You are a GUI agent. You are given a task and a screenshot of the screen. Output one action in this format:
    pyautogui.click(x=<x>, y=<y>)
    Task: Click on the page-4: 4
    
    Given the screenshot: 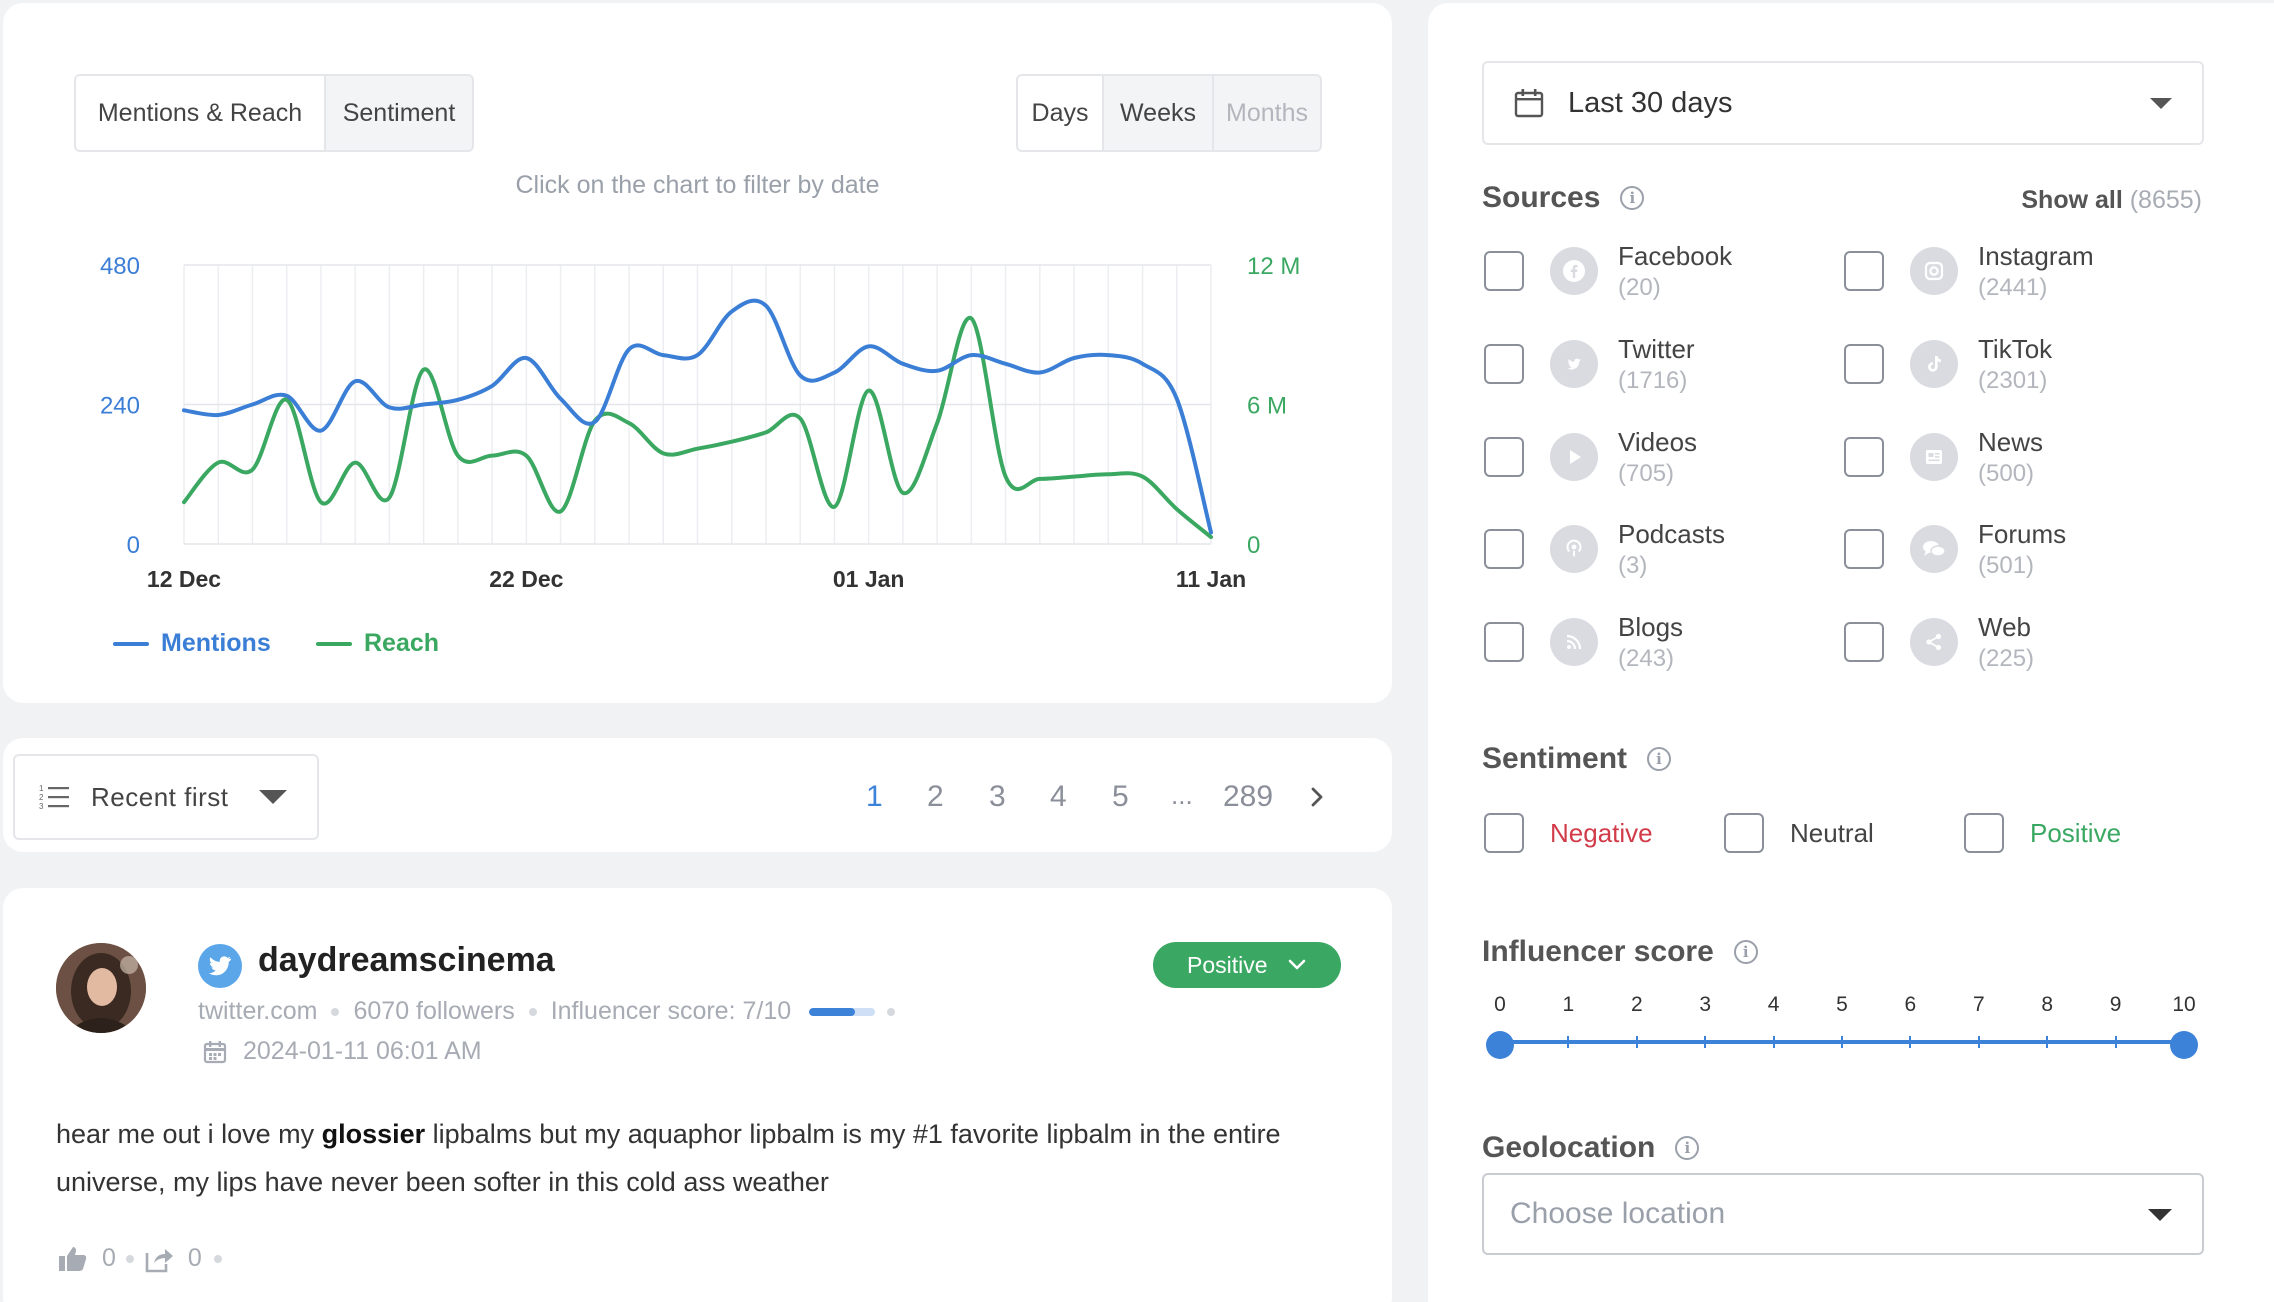 What is the action you would take?
    pyautogui.click(x=1058, y=796)
    